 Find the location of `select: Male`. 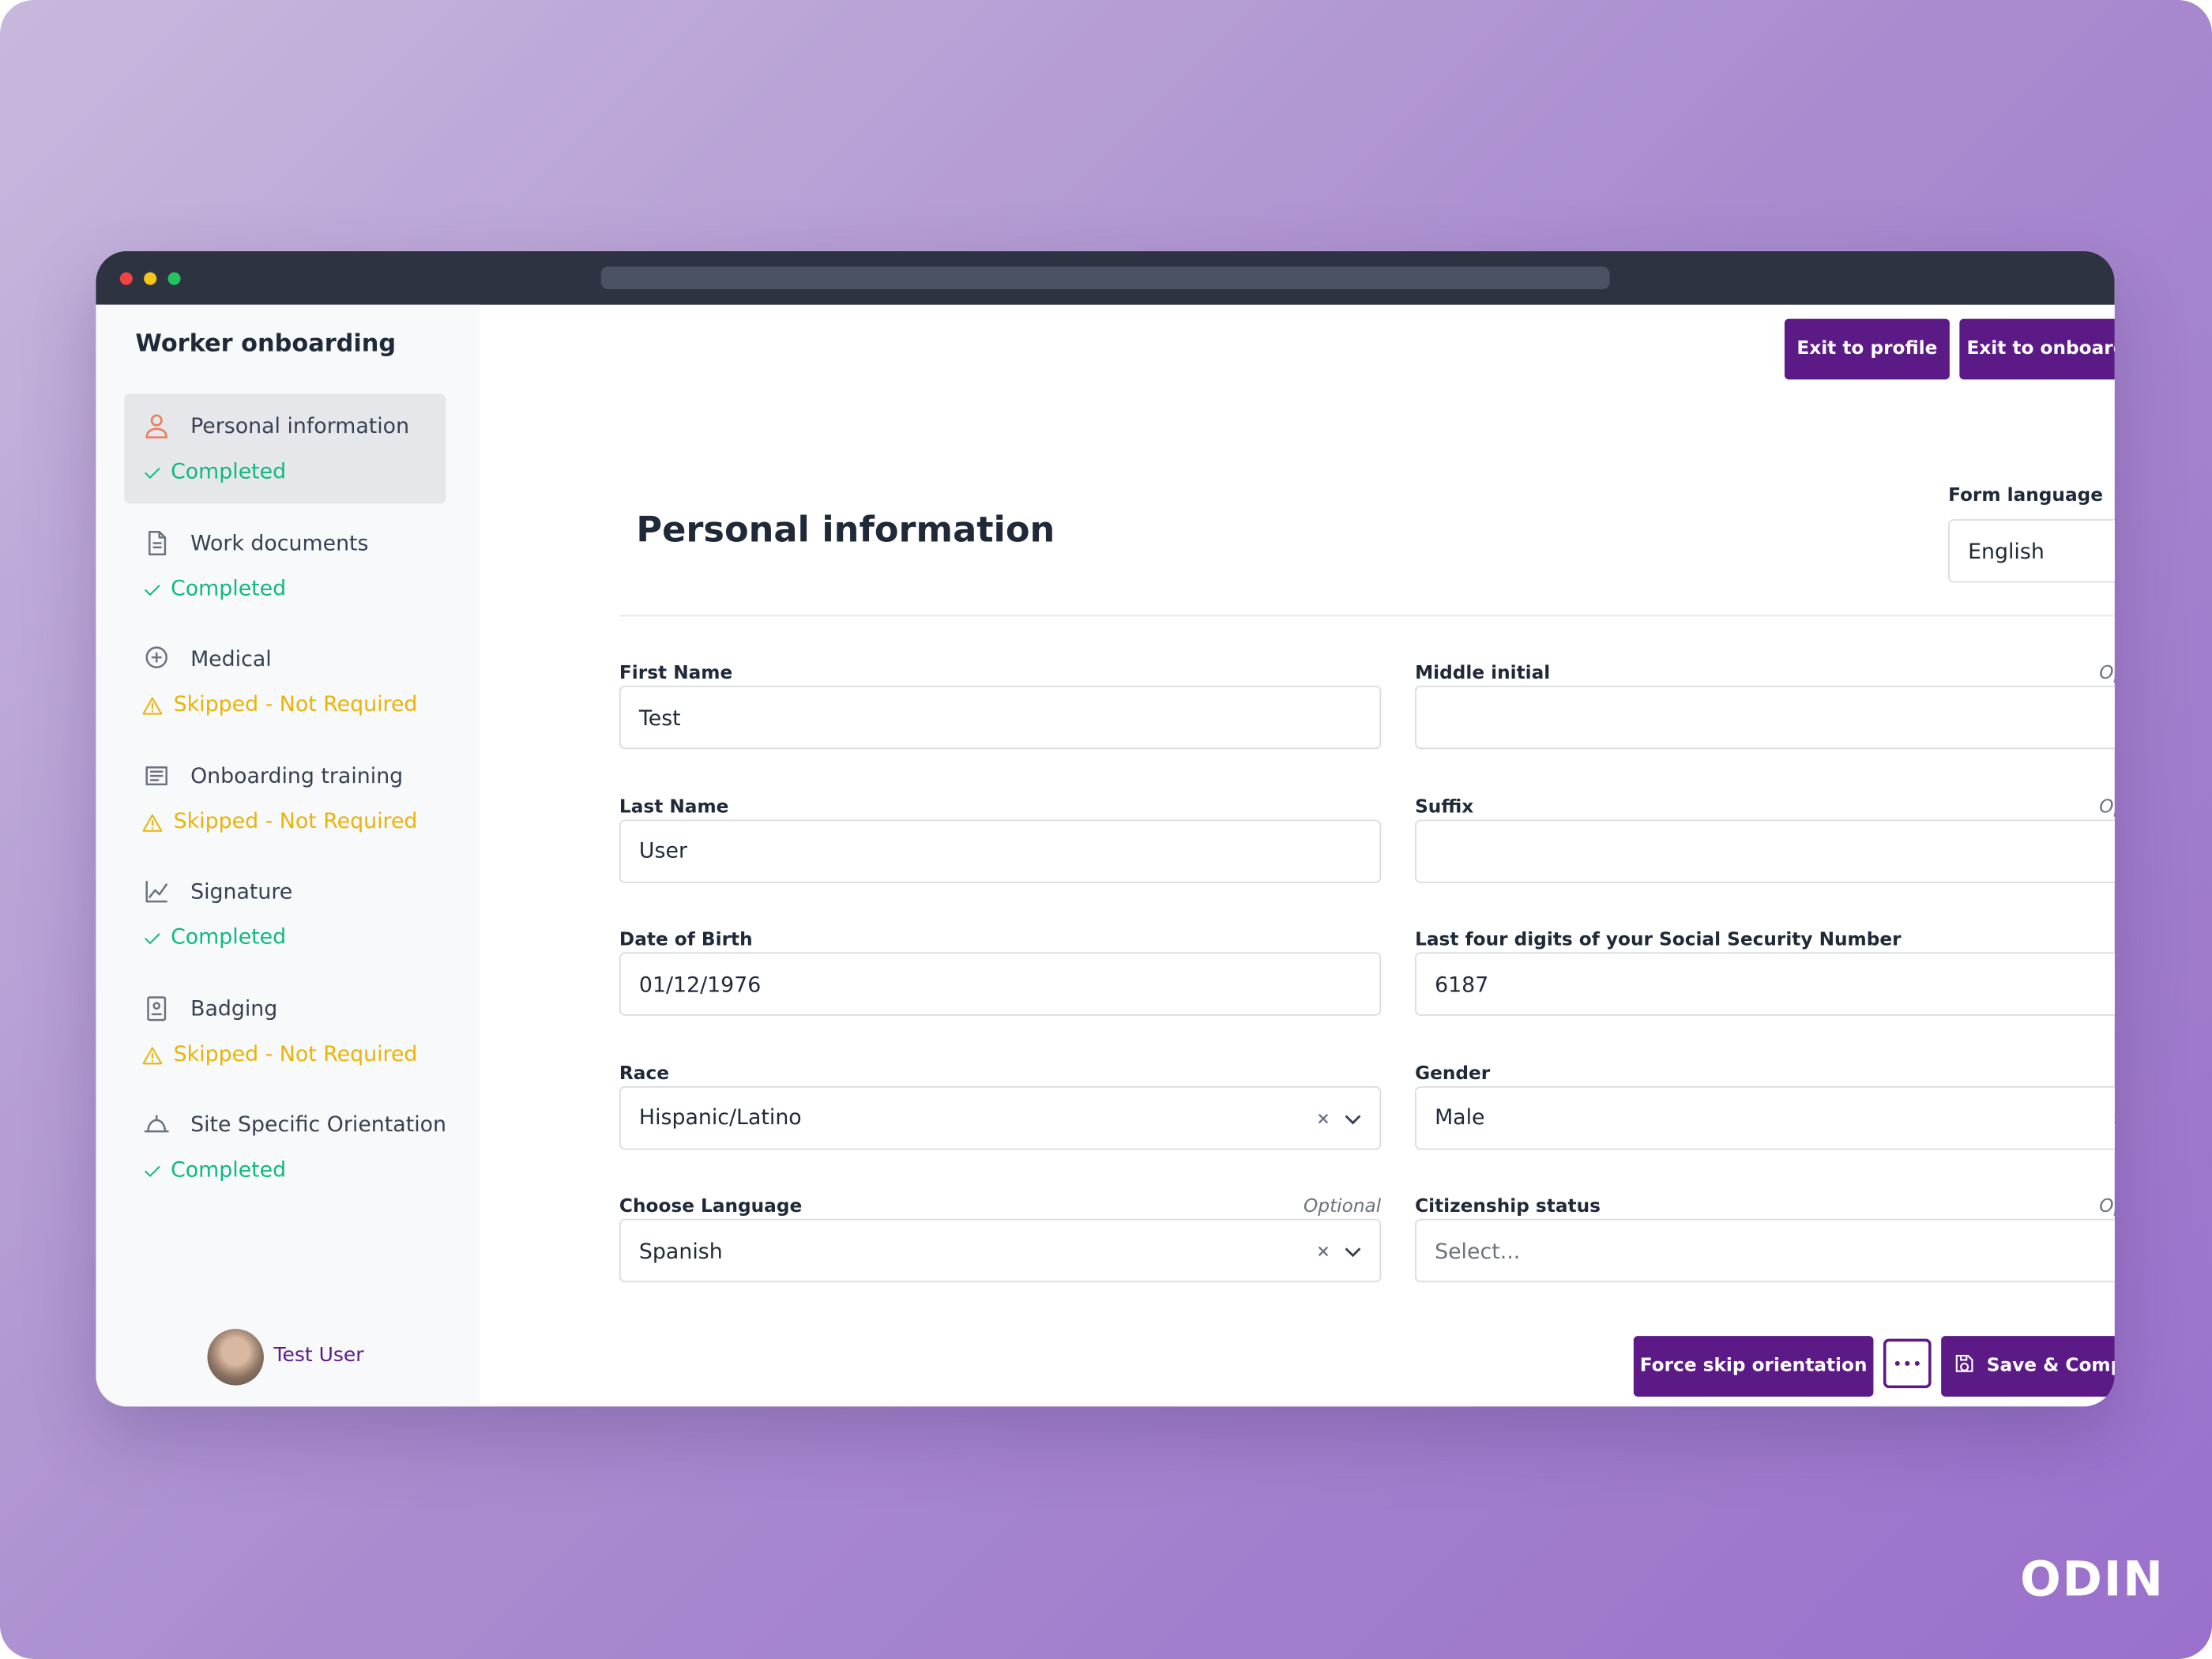

select: Male is located at coordinates (1765, 1117).